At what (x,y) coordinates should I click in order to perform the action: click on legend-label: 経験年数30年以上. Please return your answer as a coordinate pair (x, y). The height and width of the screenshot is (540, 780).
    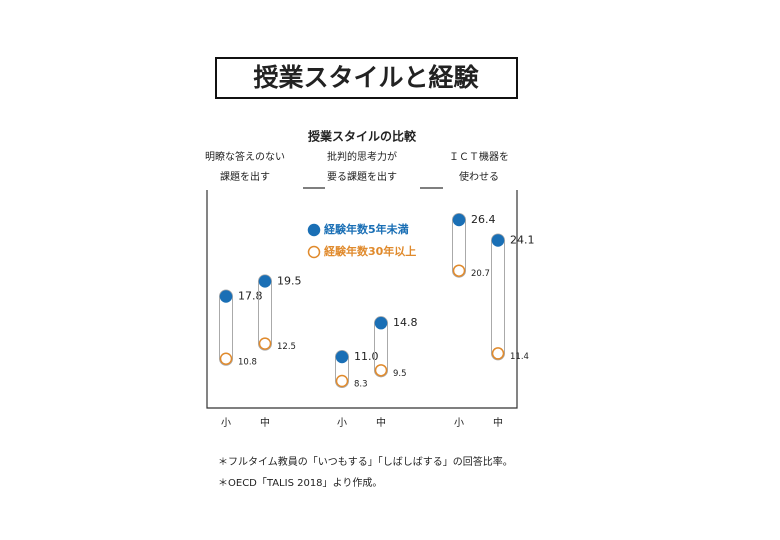
    Looking at the image, I should click on (370, 251).